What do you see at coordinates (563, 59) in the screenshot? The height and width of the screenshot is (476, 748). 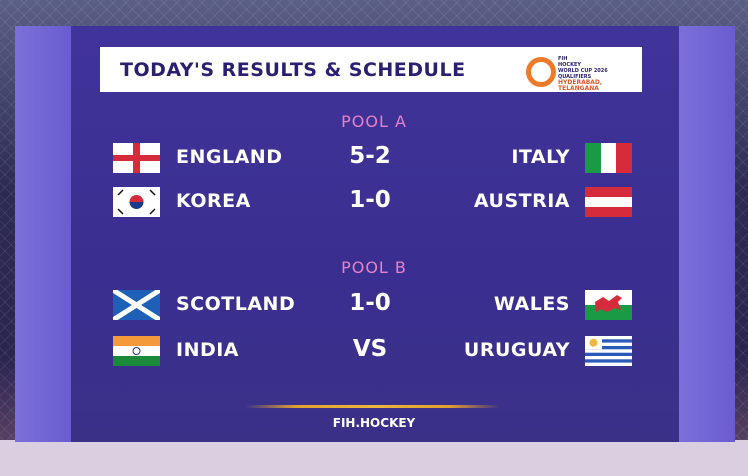 I see `logo-text: FIH` at bounding box center [563, 59].